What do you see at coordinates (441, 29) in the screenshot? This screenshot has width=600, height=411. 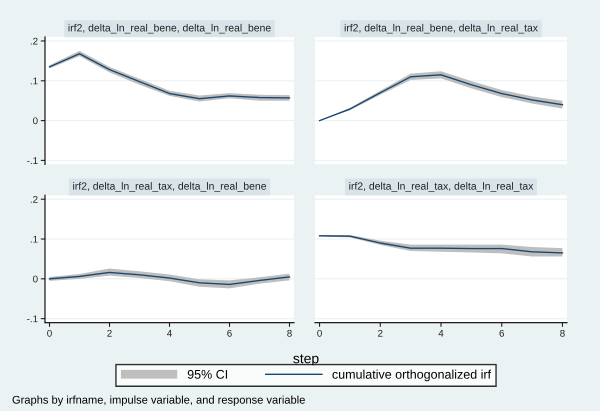 I see `chart-title: irf2, delta_ln_real_bene, delta_ln_real_tax` at bounding box center [441, 29].